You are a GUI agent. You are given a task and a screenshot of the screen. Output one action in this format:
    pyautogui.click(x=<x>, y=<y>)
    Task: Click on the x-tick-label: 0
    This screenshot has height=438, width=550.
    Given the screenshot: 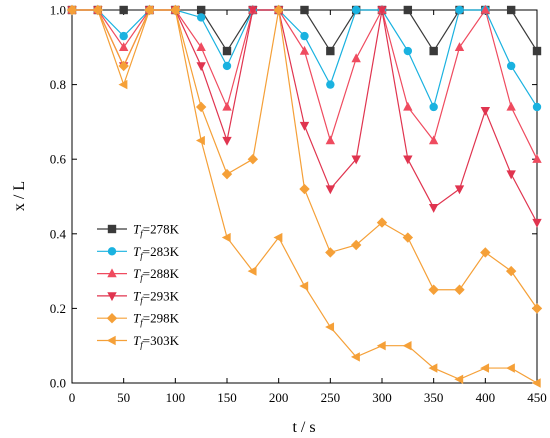 What is the action you would take?
    pyautogui.click(x=72, y=397)
    